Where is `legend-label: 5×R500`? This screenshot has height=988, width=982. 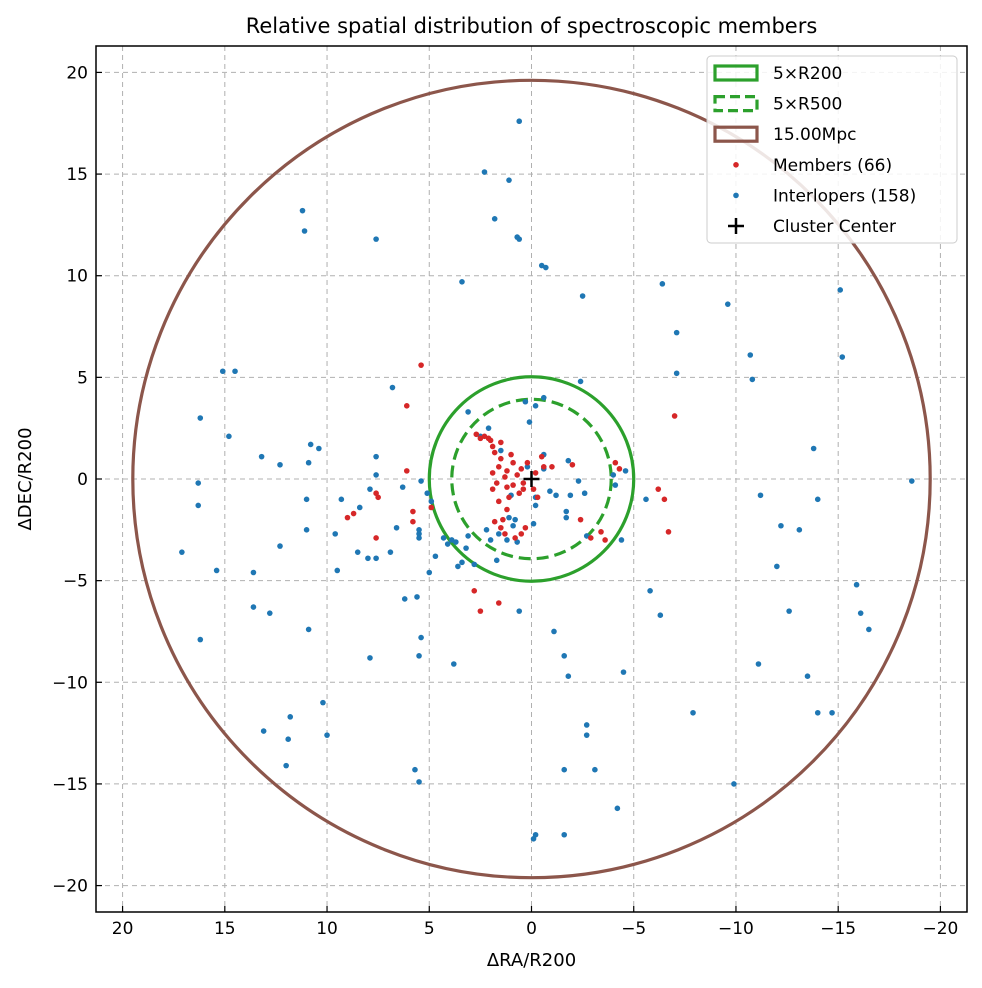
legend-label: 5×R500 is located at coordinates (807, 105).